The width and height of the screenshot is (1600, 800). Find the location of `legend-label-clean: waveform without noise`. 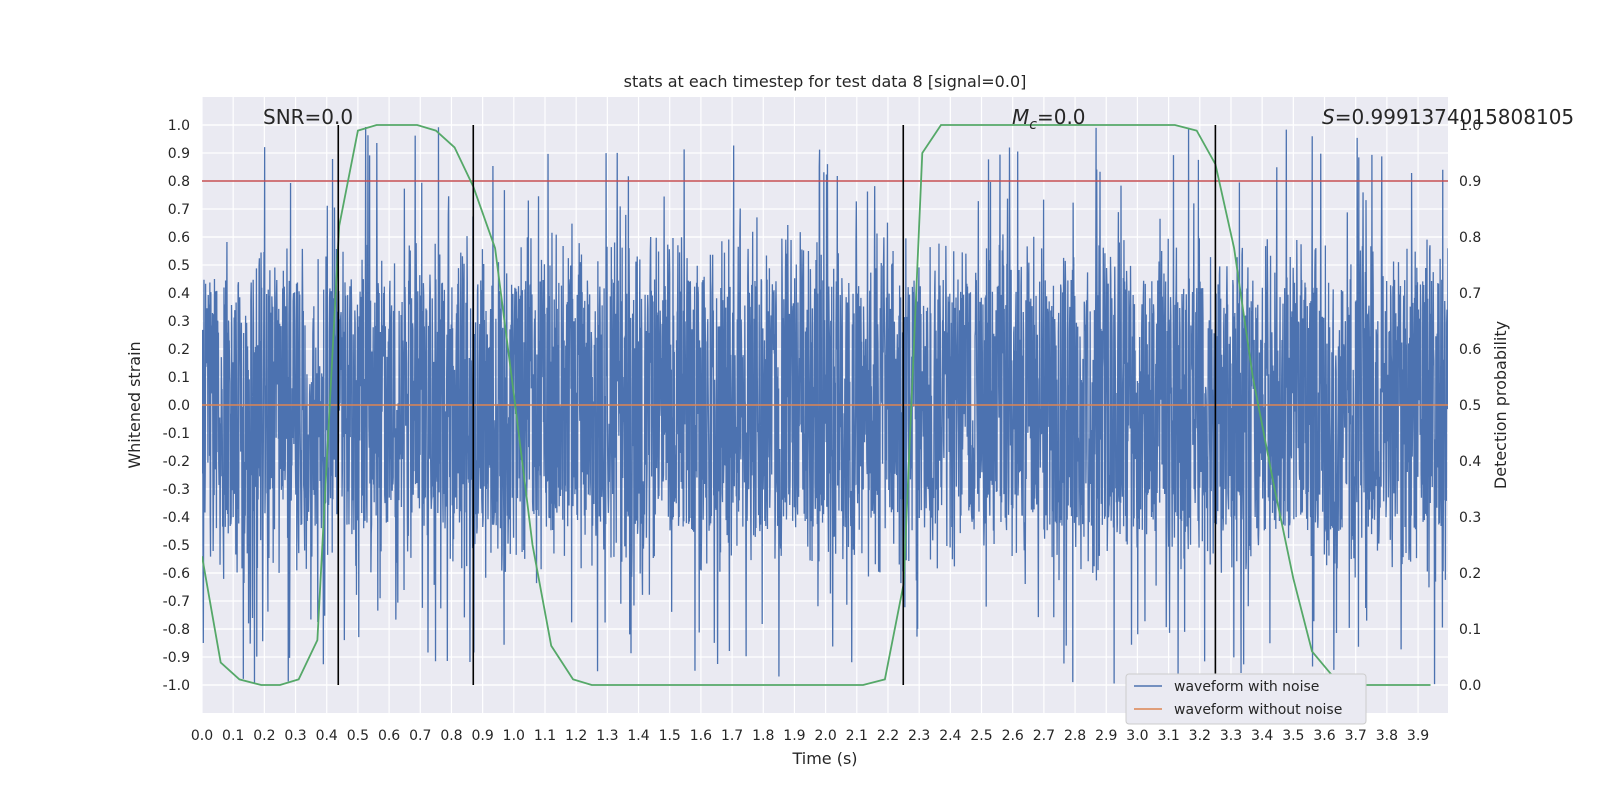

legend-label-clean: waveform without noise is located at coordinates (1258, 710).